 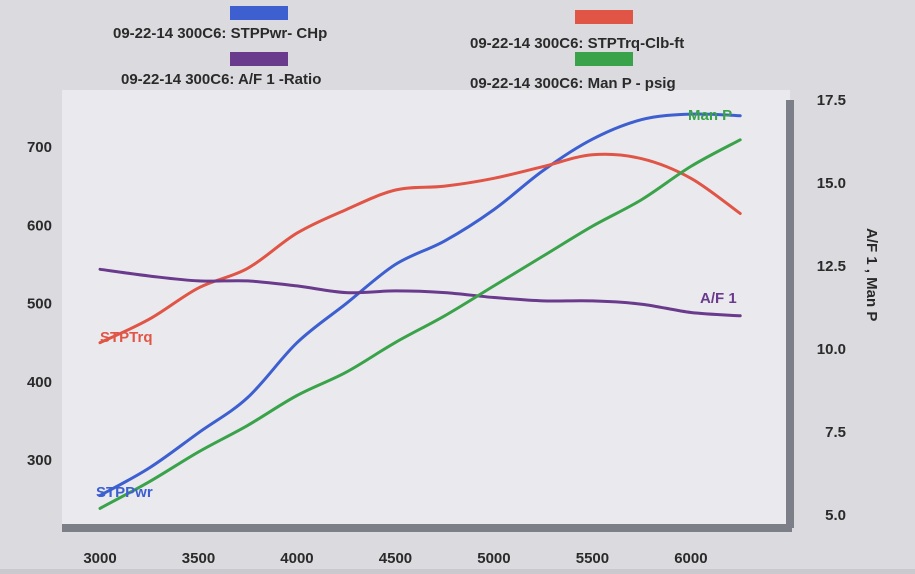 I want to click on x-tick-label: 6000, so click(x=690, y=558).